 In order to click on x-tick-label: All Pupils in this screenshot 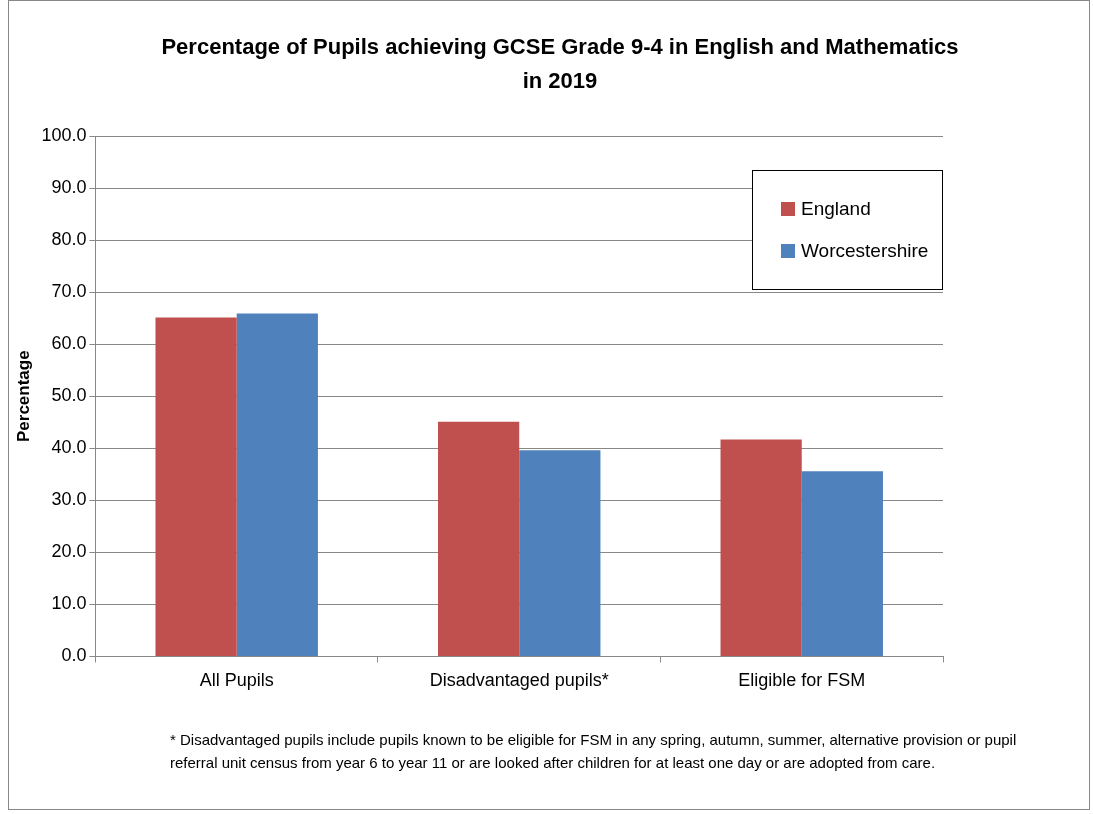, I will do `click(236, 680)`.